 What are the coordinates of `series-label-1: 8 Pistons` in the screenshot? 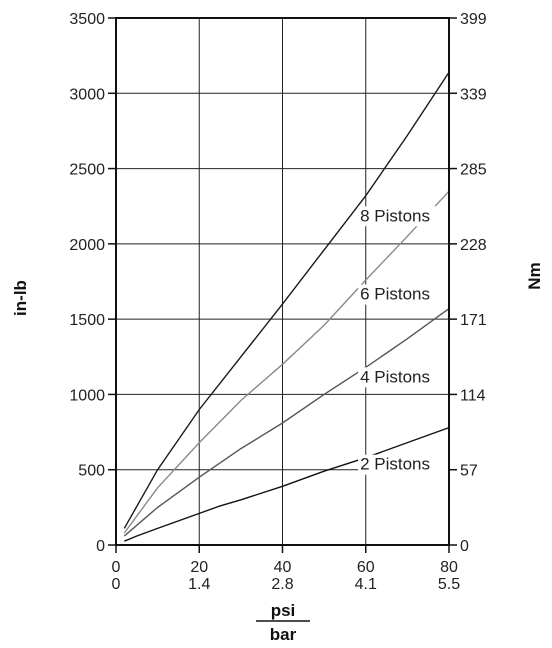 It's located at (395, 215).